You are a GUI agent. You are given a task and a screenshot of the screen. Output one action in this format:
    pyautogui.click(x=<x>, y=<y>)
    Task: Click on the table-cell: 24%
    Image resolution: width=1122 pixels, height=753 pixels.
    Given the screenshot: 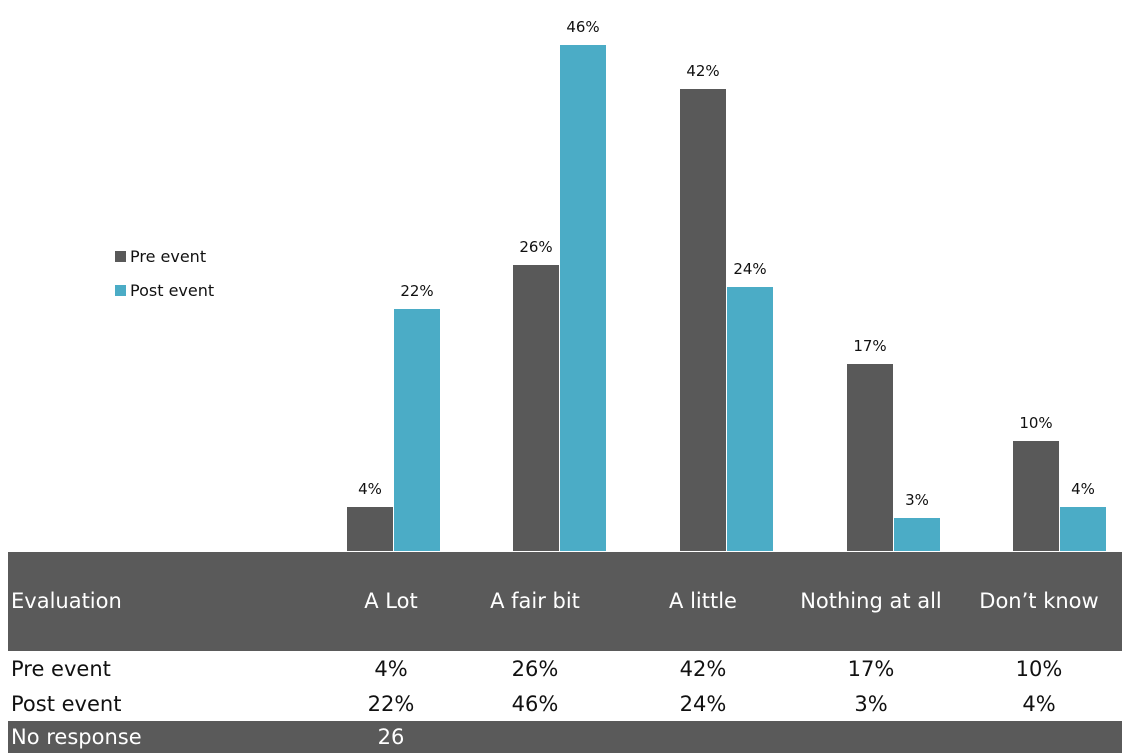 What is the action you would take?
    pyautogui.click(x=703, y=703)
    